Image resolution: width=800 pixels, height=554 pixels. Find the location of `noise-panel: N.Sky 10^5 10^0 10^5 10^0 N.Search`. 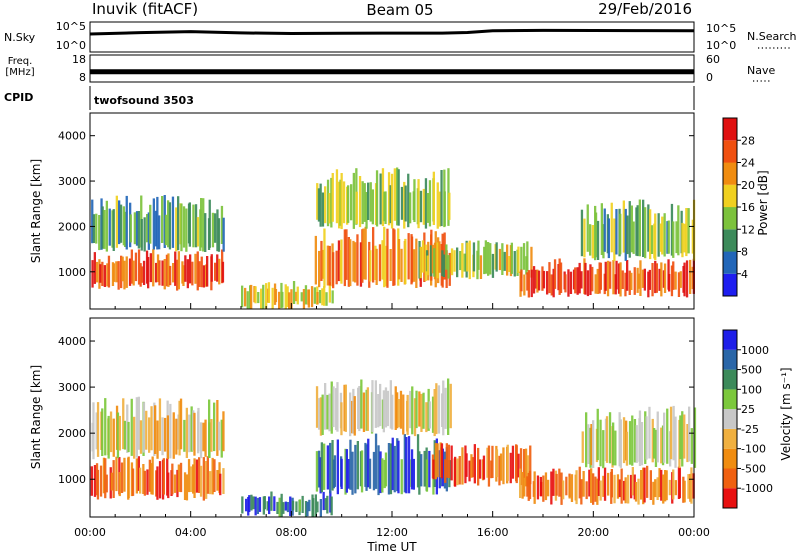

noise-panel: N.Sky 10^5 10^0 10^5 10^0 N.Search is located at coordinates (400, 36).